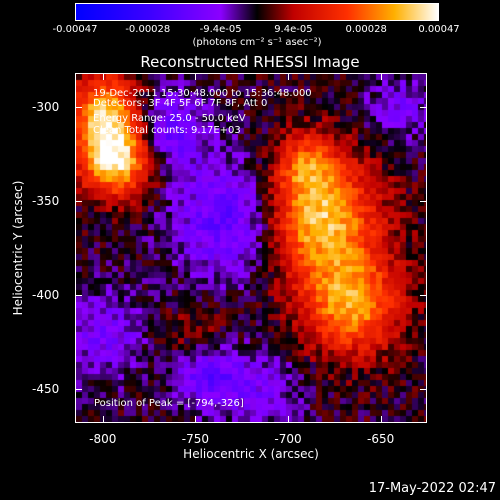 The height and width of the screenshot is (500, 500). What do you see at coordinates (46, 106) in the screenshot?
I see `y-tick-label: -300` at bounding box center [46, 106].